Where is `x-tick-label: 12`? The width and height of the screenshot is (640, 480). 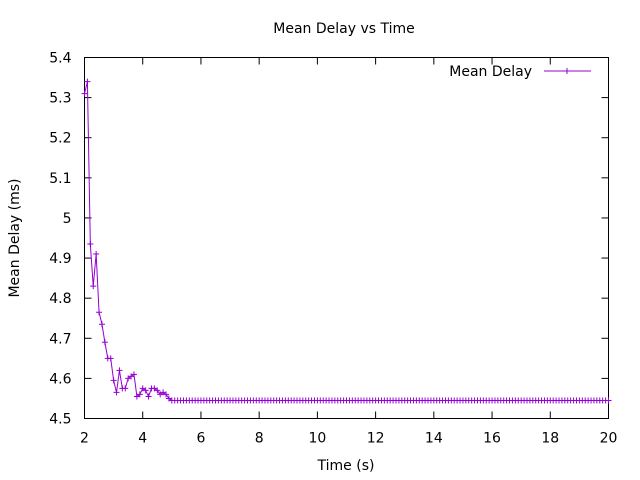
x-tick-label: 12 is located at coordinates (376, 439).